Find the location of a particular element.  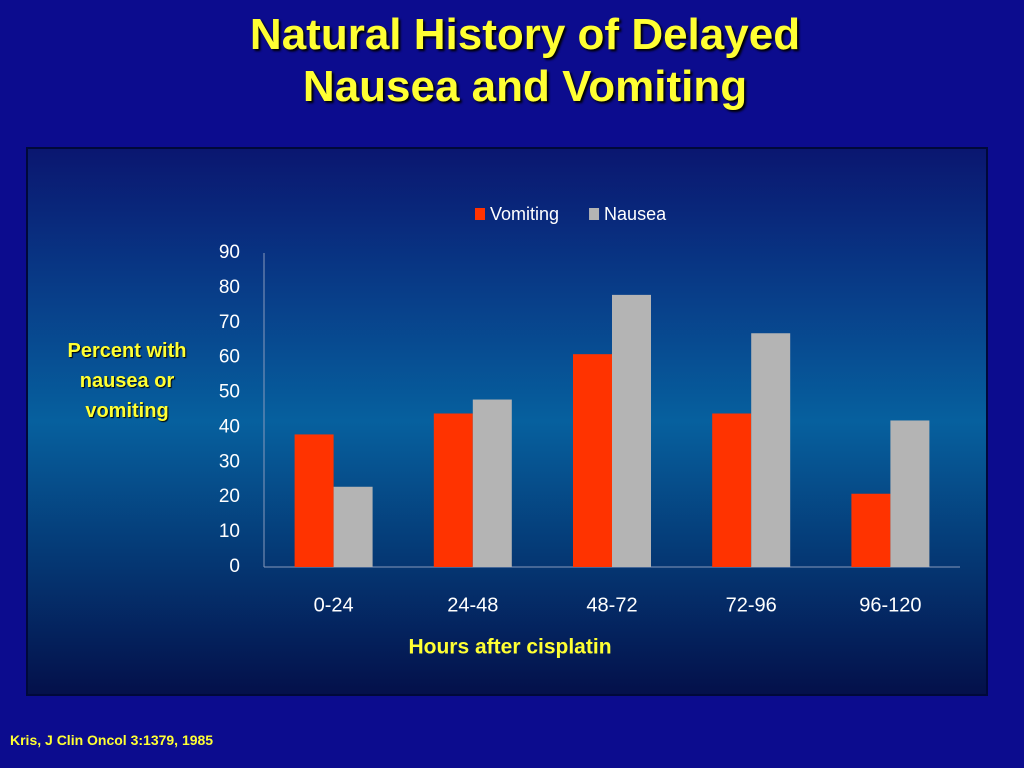

y-tick-label: 30 is located at coordinates (229, 461).